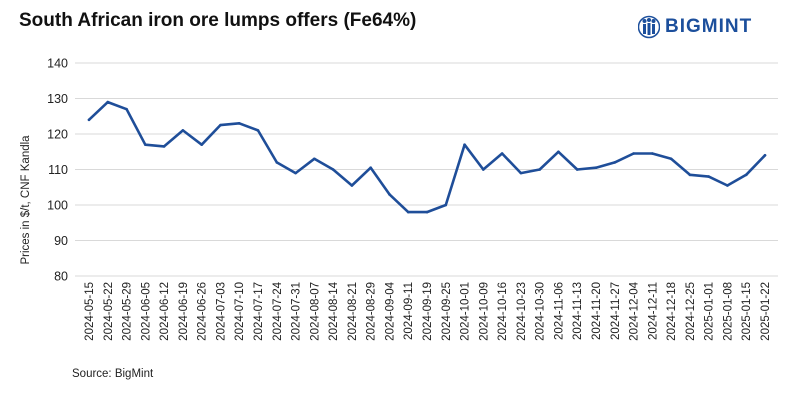 The height and width of the screenshot is (401, 800). Describe the element at coordinates (447, 311) in the screenshot. I see `x-tick-label: 2024-09-25` at that location.